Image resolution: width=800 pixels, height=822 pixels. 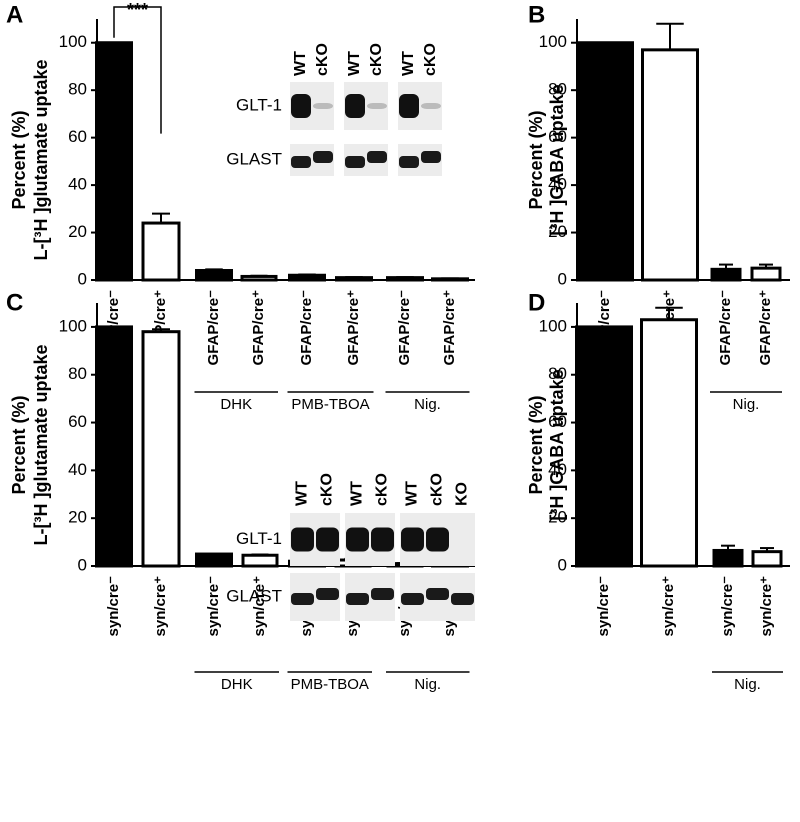 What do you see at coordinates (137, 70) in the screenshot?
I see `significance-bracket` at bounding box center [137, 70].